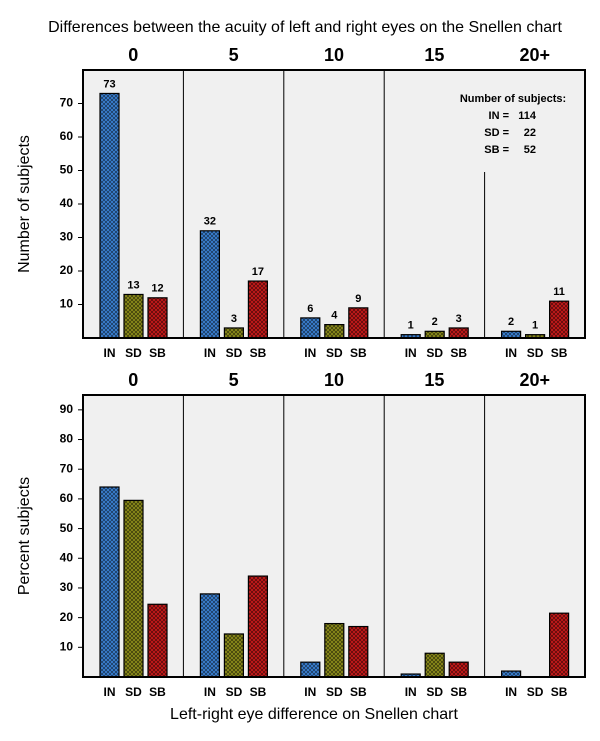 The width and height of the screenshot is (600, 741). Describe the element at coordinates (530, 133) in the screenshot. I see `annotation-value: 22` at that location.